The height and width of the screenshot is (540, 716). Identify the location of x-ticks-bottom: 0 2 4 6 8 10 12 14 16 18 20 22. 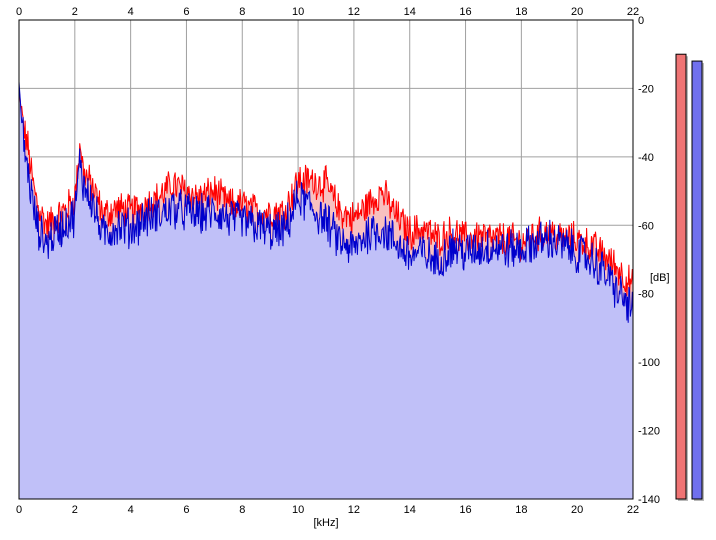
(327, 510).